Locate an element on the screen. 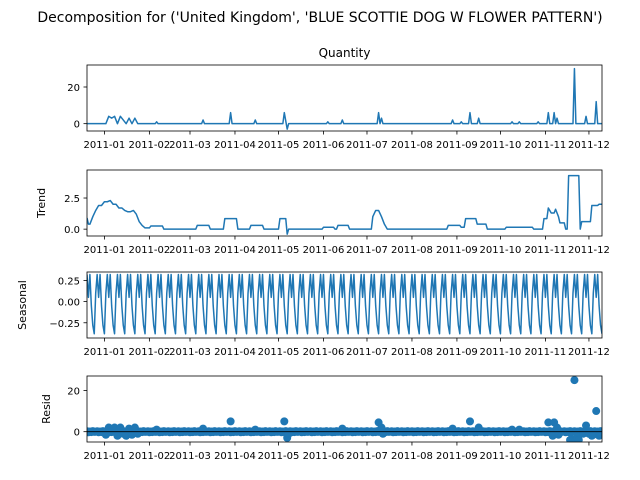  seasonal-frame is located at coordinates (344, 305).